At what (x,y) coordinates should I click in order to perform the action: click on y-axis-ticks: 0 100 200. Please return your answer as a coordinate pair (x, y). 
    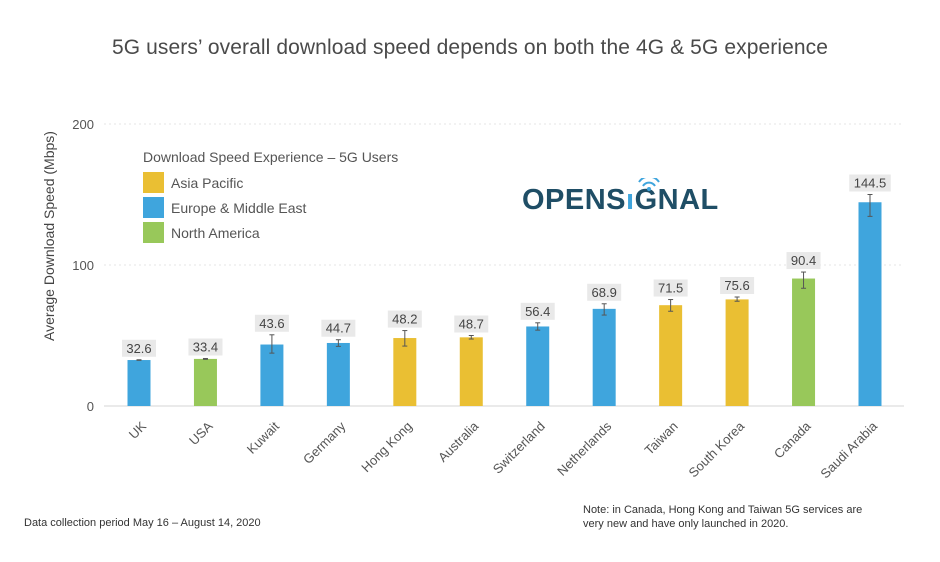
    Looking at the image, I should click on (83, 265).